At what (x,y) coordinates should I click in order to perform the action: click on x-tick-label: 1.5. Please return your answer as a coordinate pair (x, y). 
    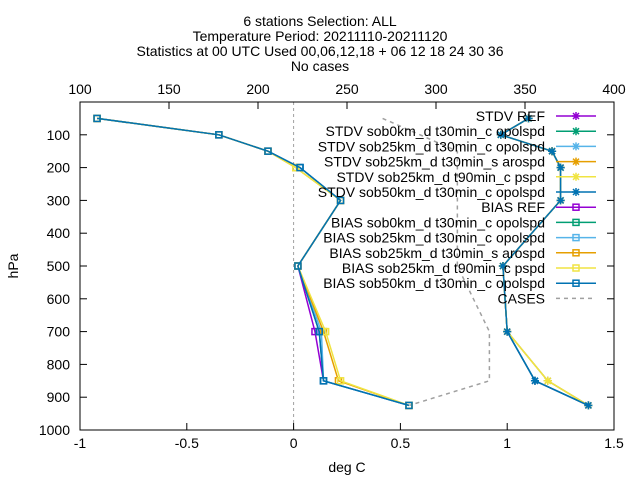
    Looking at the image, I should click on (614, 443).